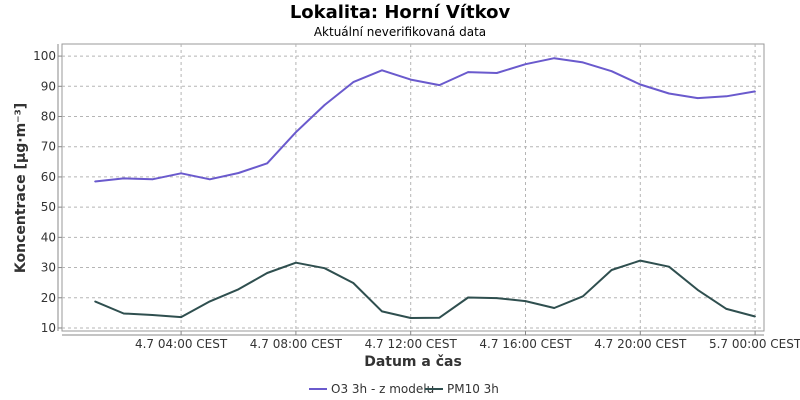 Image resolution: width=800 pixels, height=400 pixels. What do you see at coordinates (48, 117) in the screenshot?
I see `y-tick-label: 80` at bounding box center [48, 117].